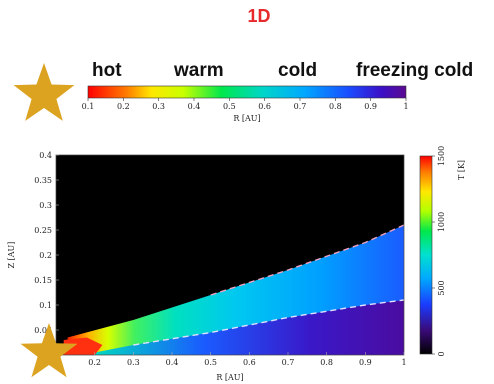  What do you see at coordinates (172, 362) in the screenshot?
I see `heatmap-xtick-label: 0.4` at bounding box center [172, 362].